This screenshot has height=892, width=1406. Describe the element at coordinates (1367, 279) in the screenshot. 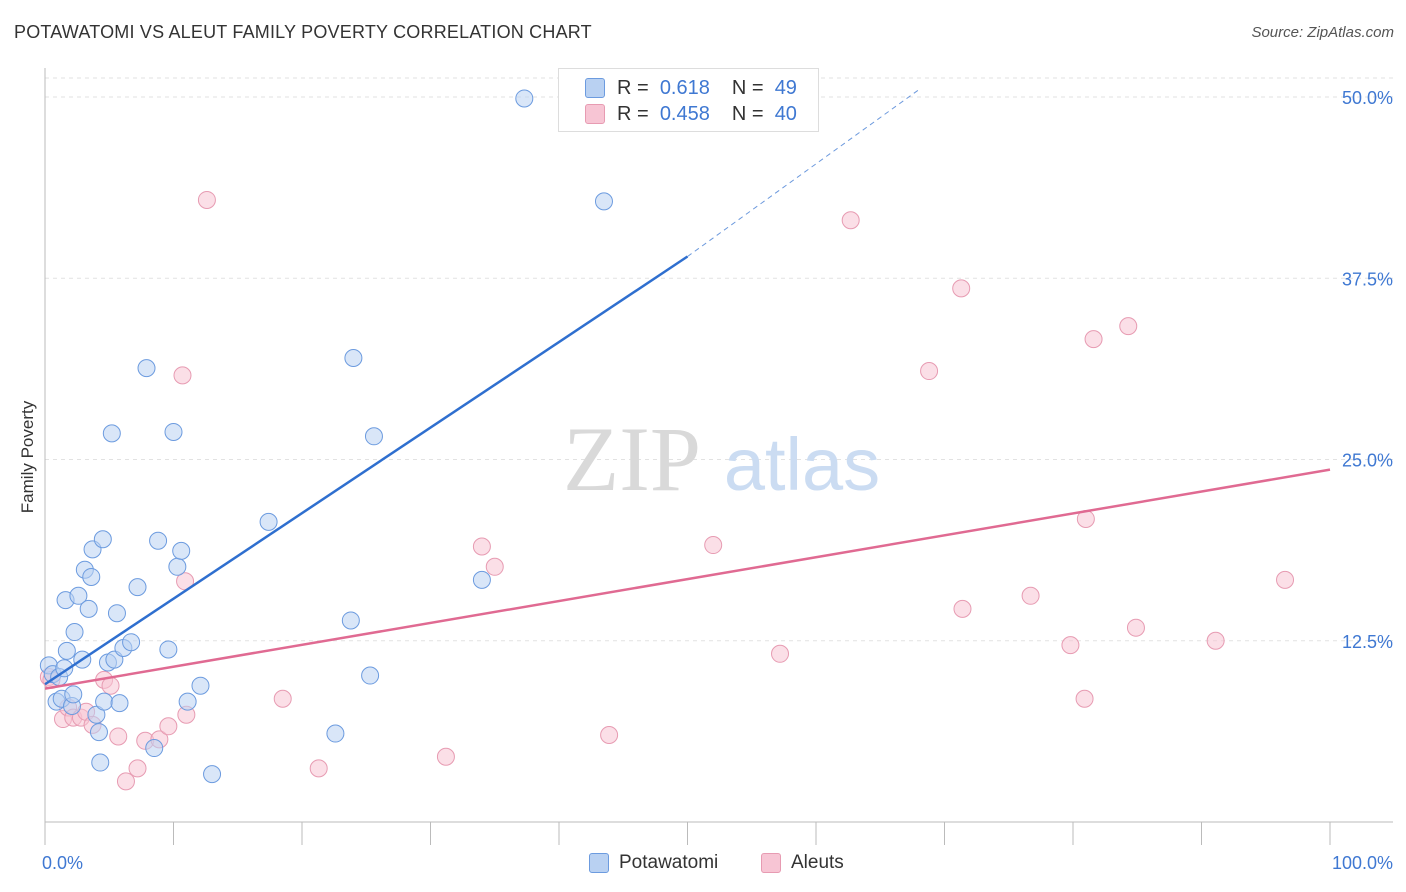

I see `y-tick-label: 37.5%` at that location.